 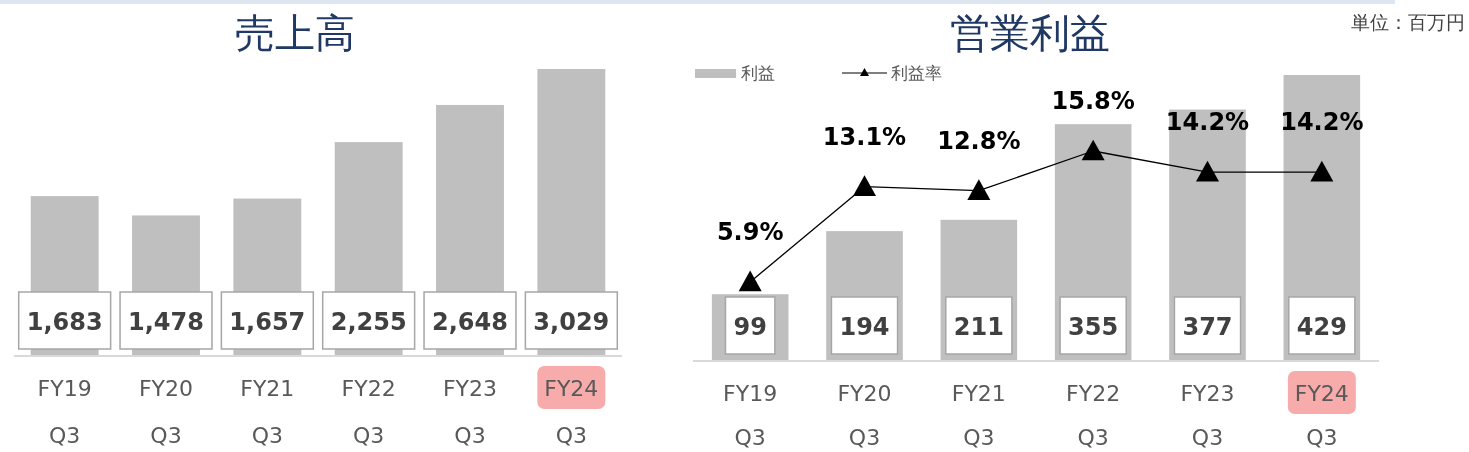 What do you see at coordinates (1093, 326) in the screenshot?
I see `data-label: 355` at bounding box center [1093, 326].